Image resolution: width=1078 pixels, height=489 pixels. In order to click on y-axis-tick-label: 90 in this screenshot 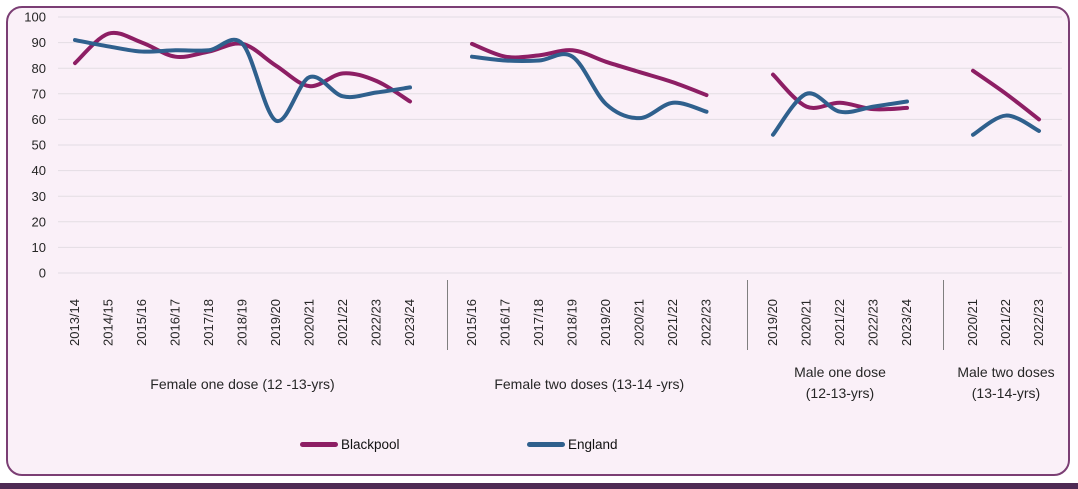, I will do `click(39, 42)`.